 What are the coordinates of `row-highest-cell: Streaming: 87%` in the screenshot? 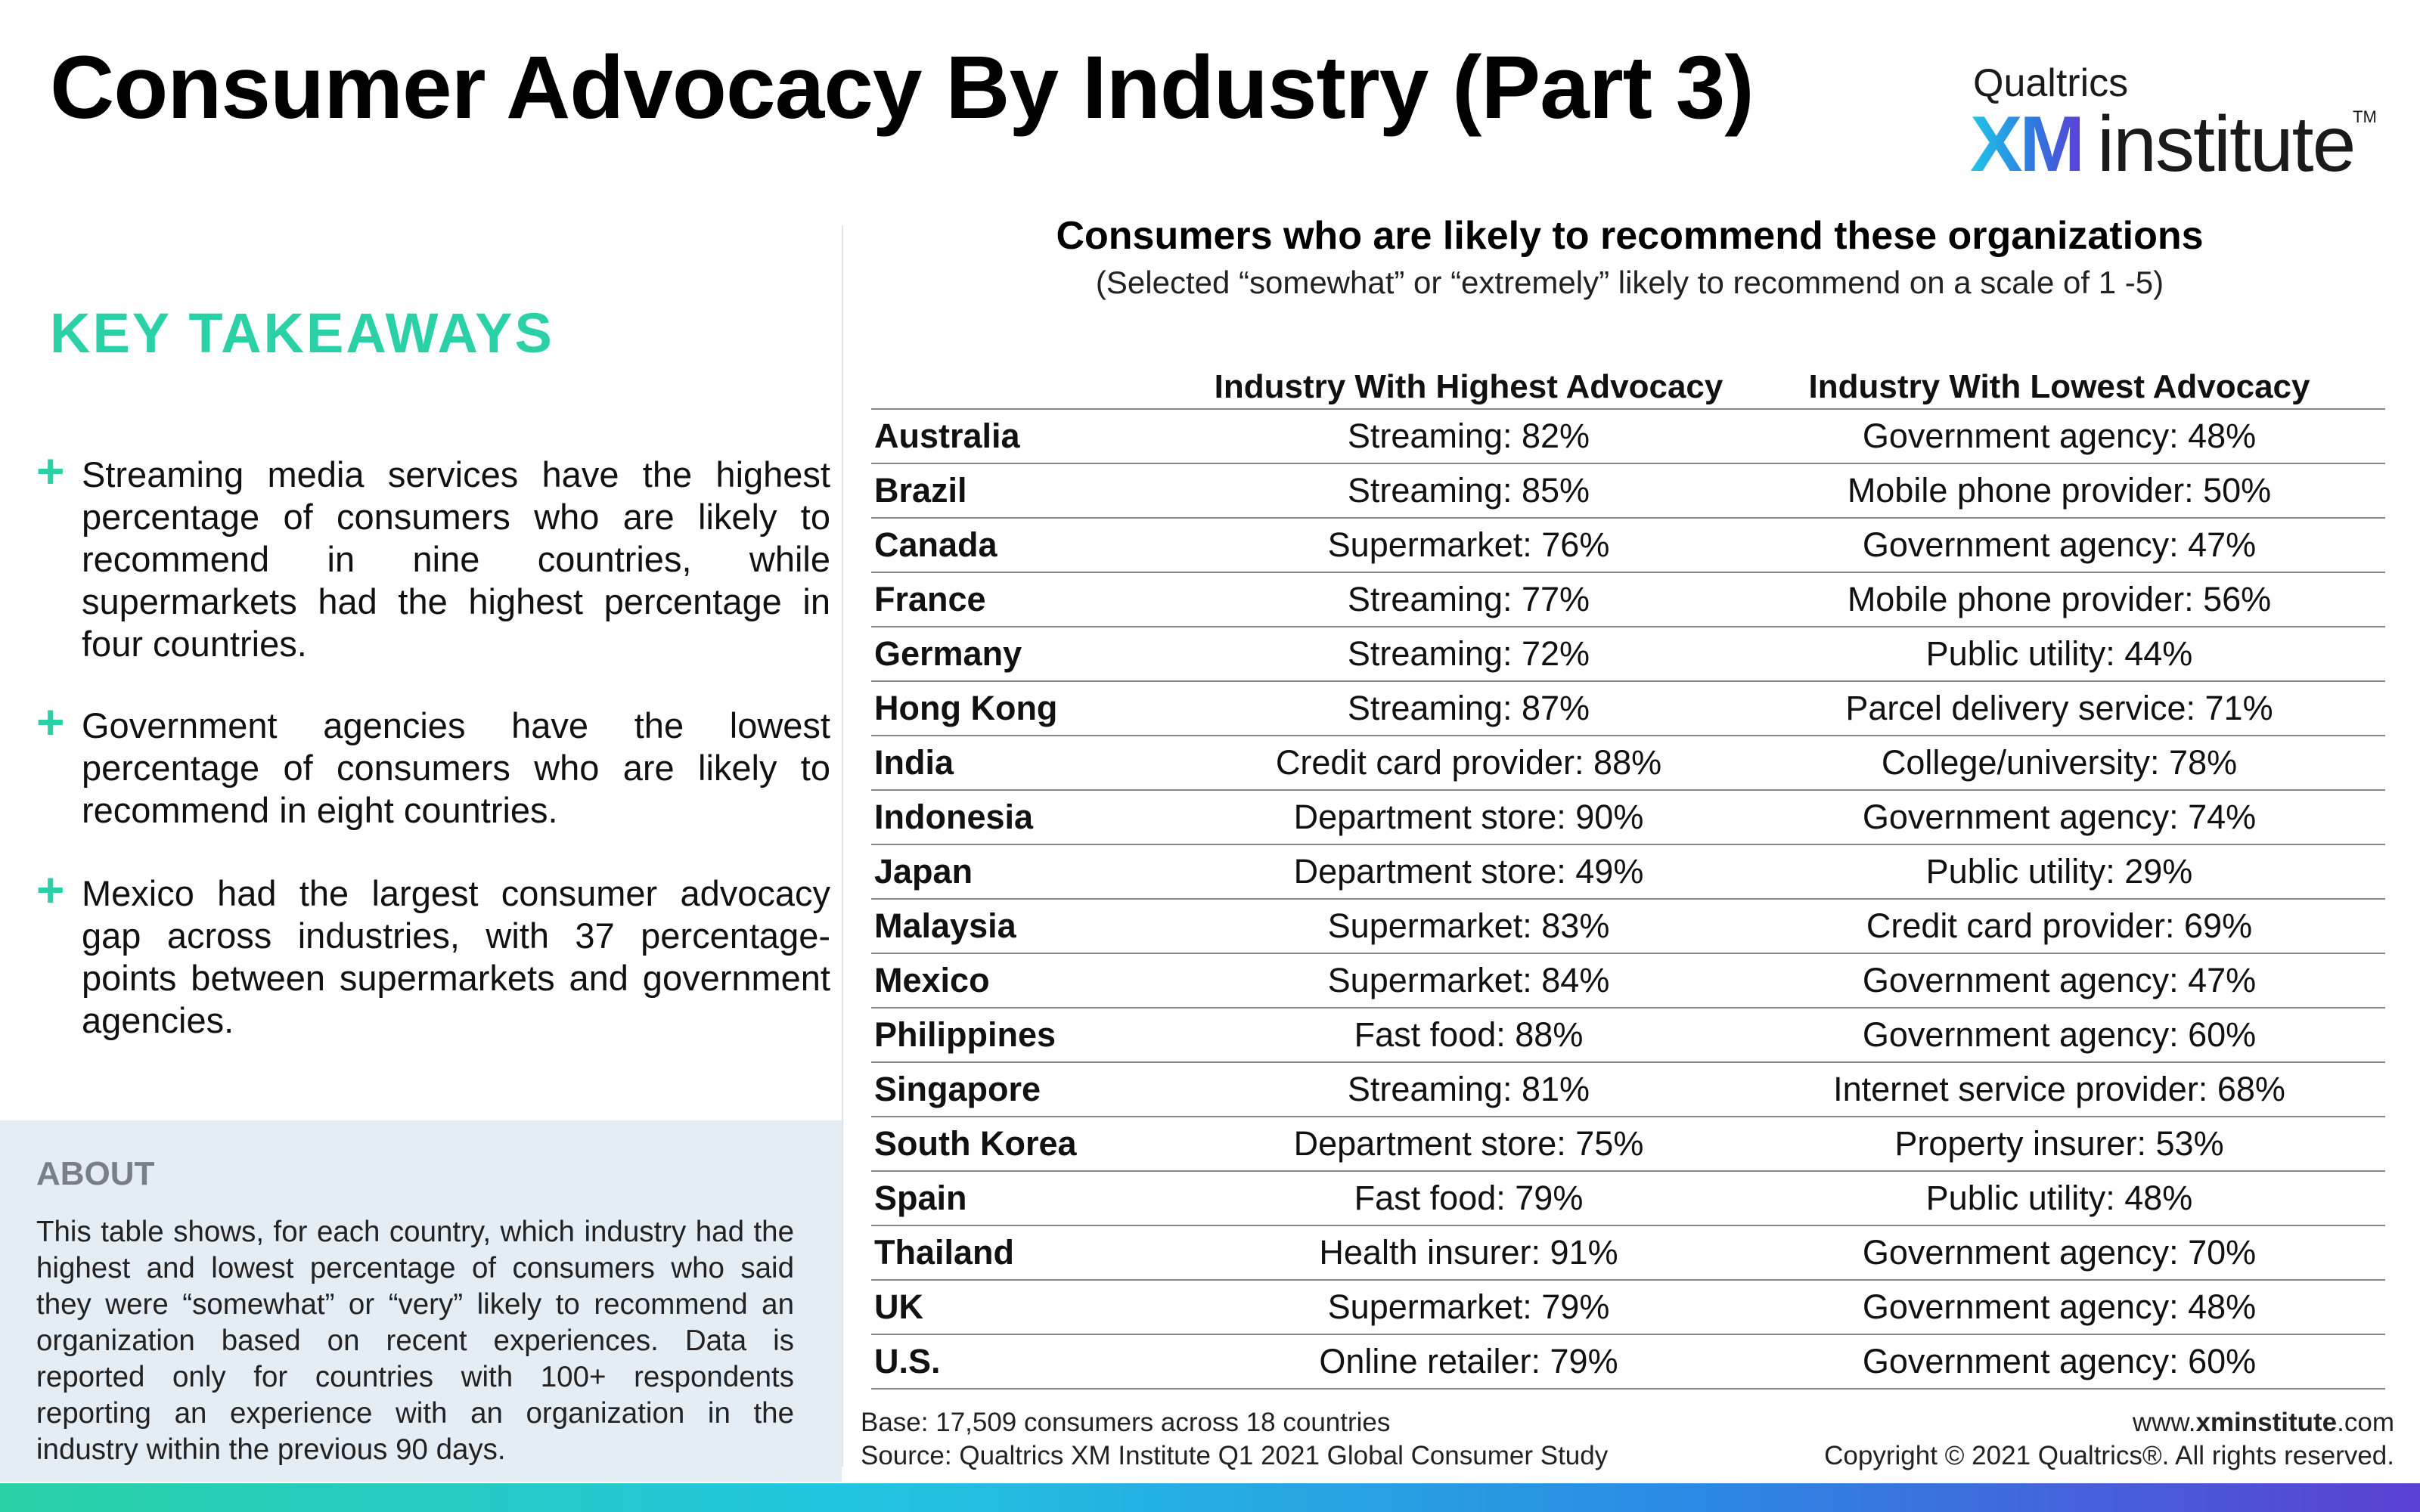 It's located at (1468, 708).